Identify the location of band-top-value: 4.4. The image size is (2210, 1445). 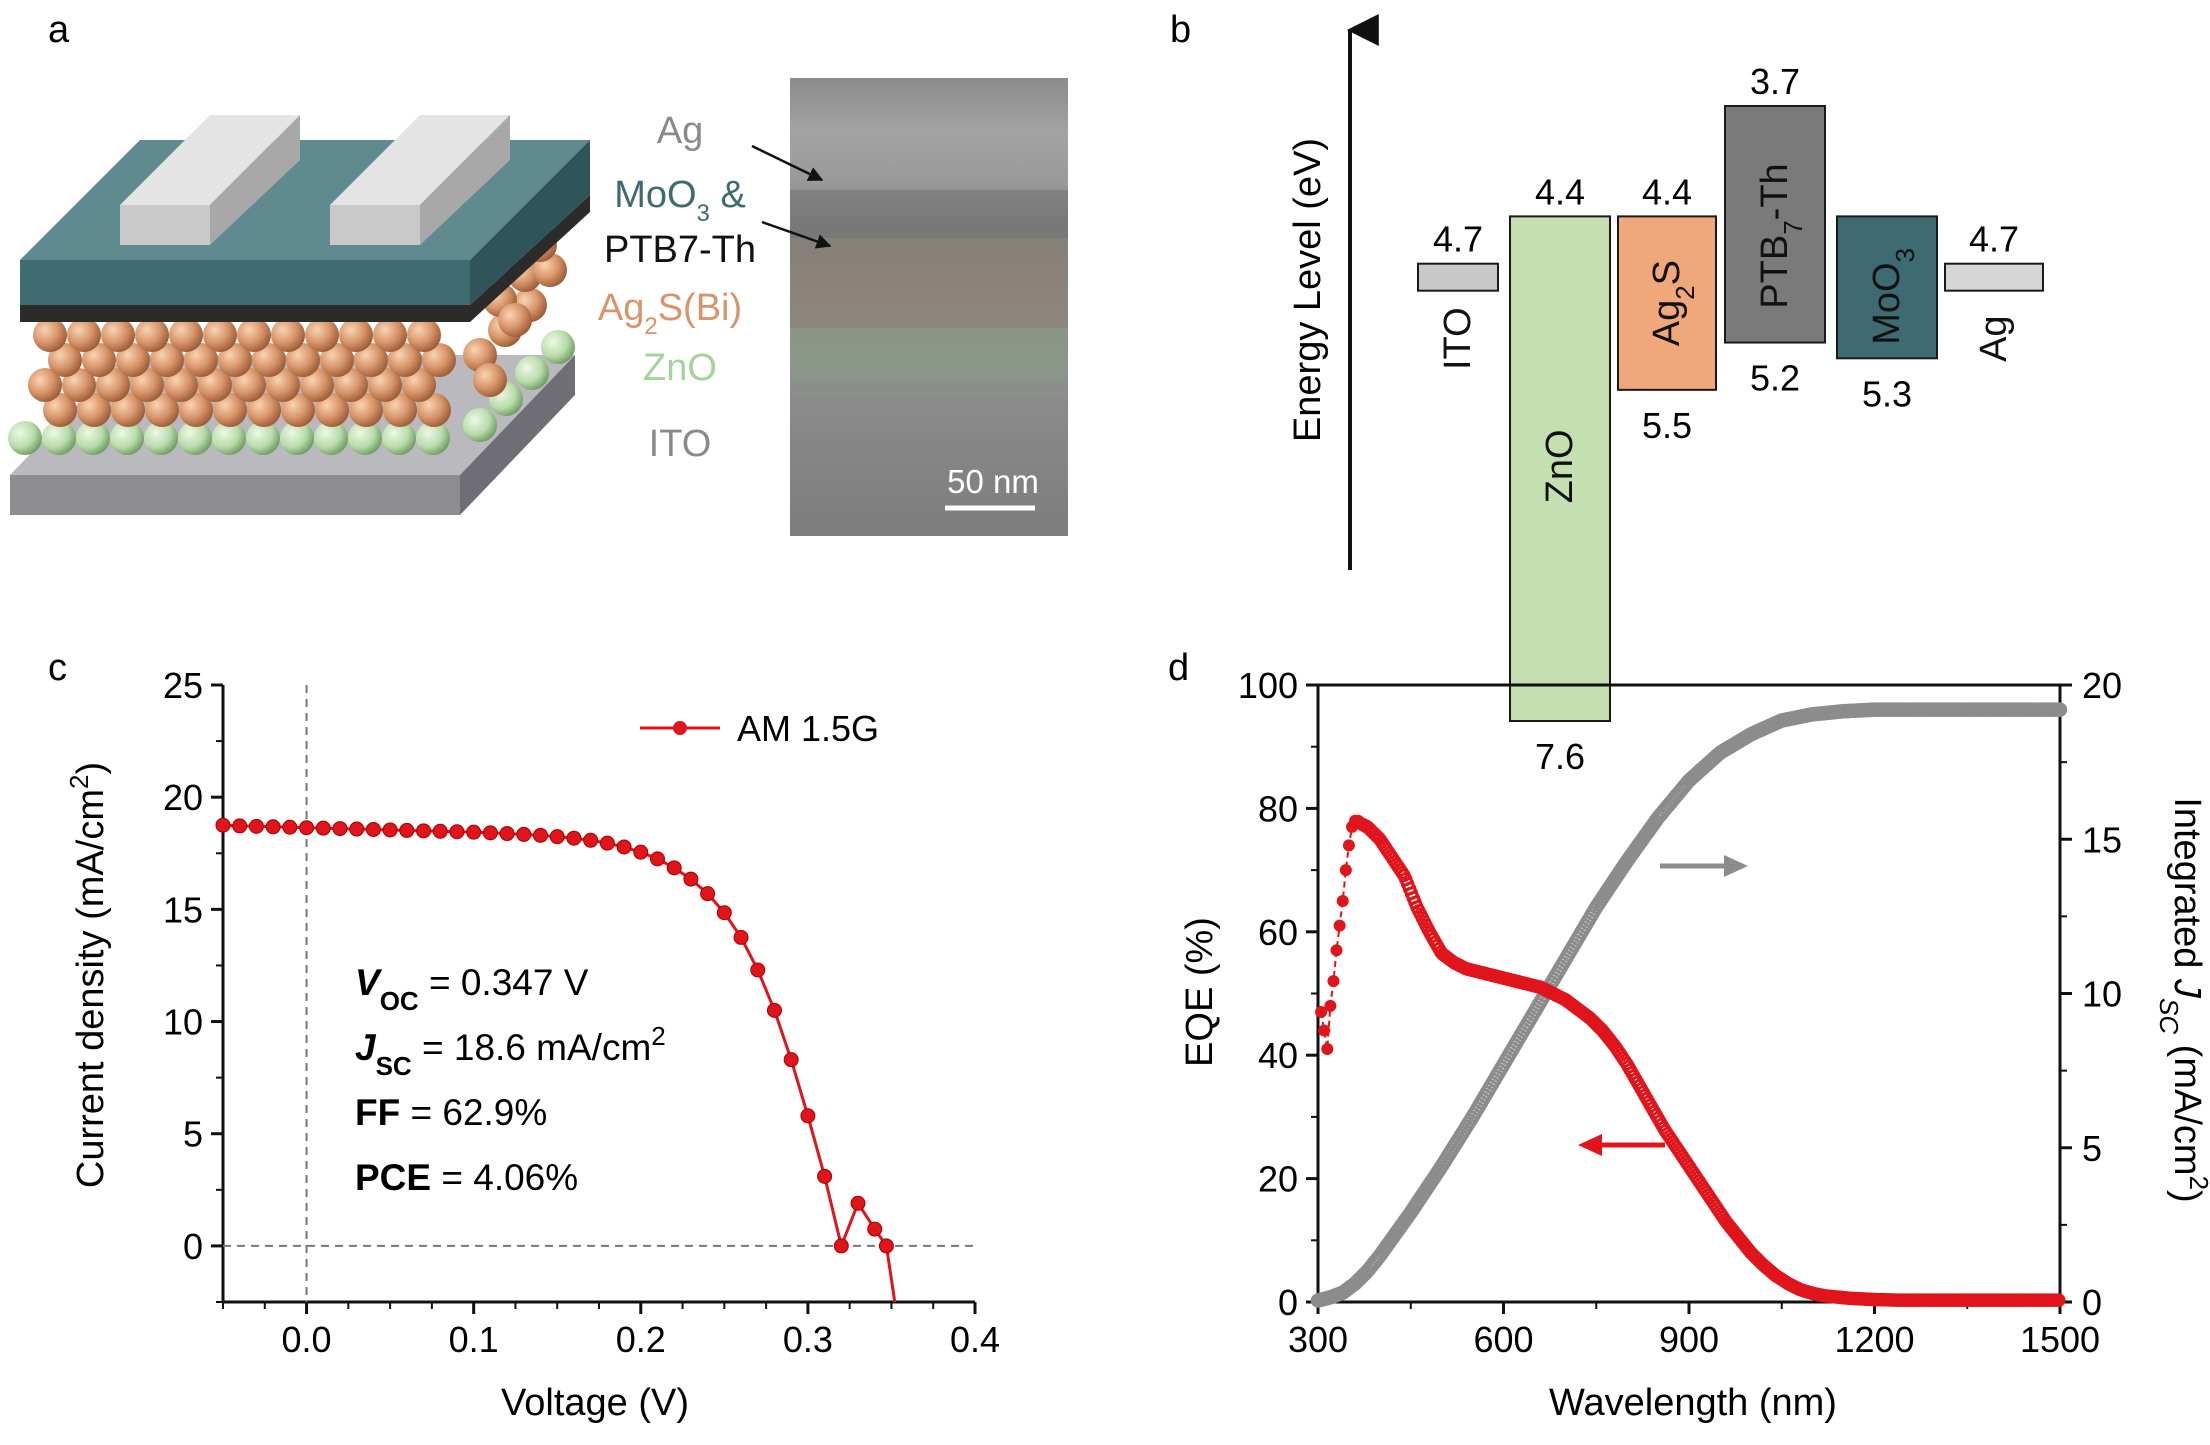
(1667, 191).